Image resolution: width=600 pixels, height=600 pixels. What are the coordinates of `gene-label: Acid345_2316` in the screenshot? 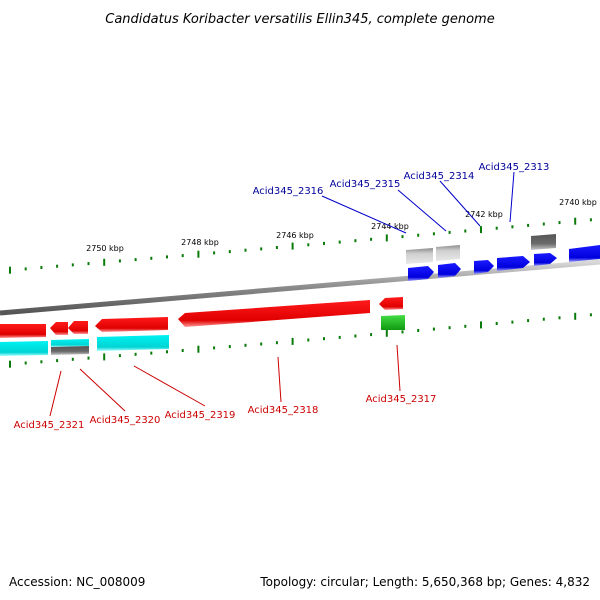 It's located at (288, 191).